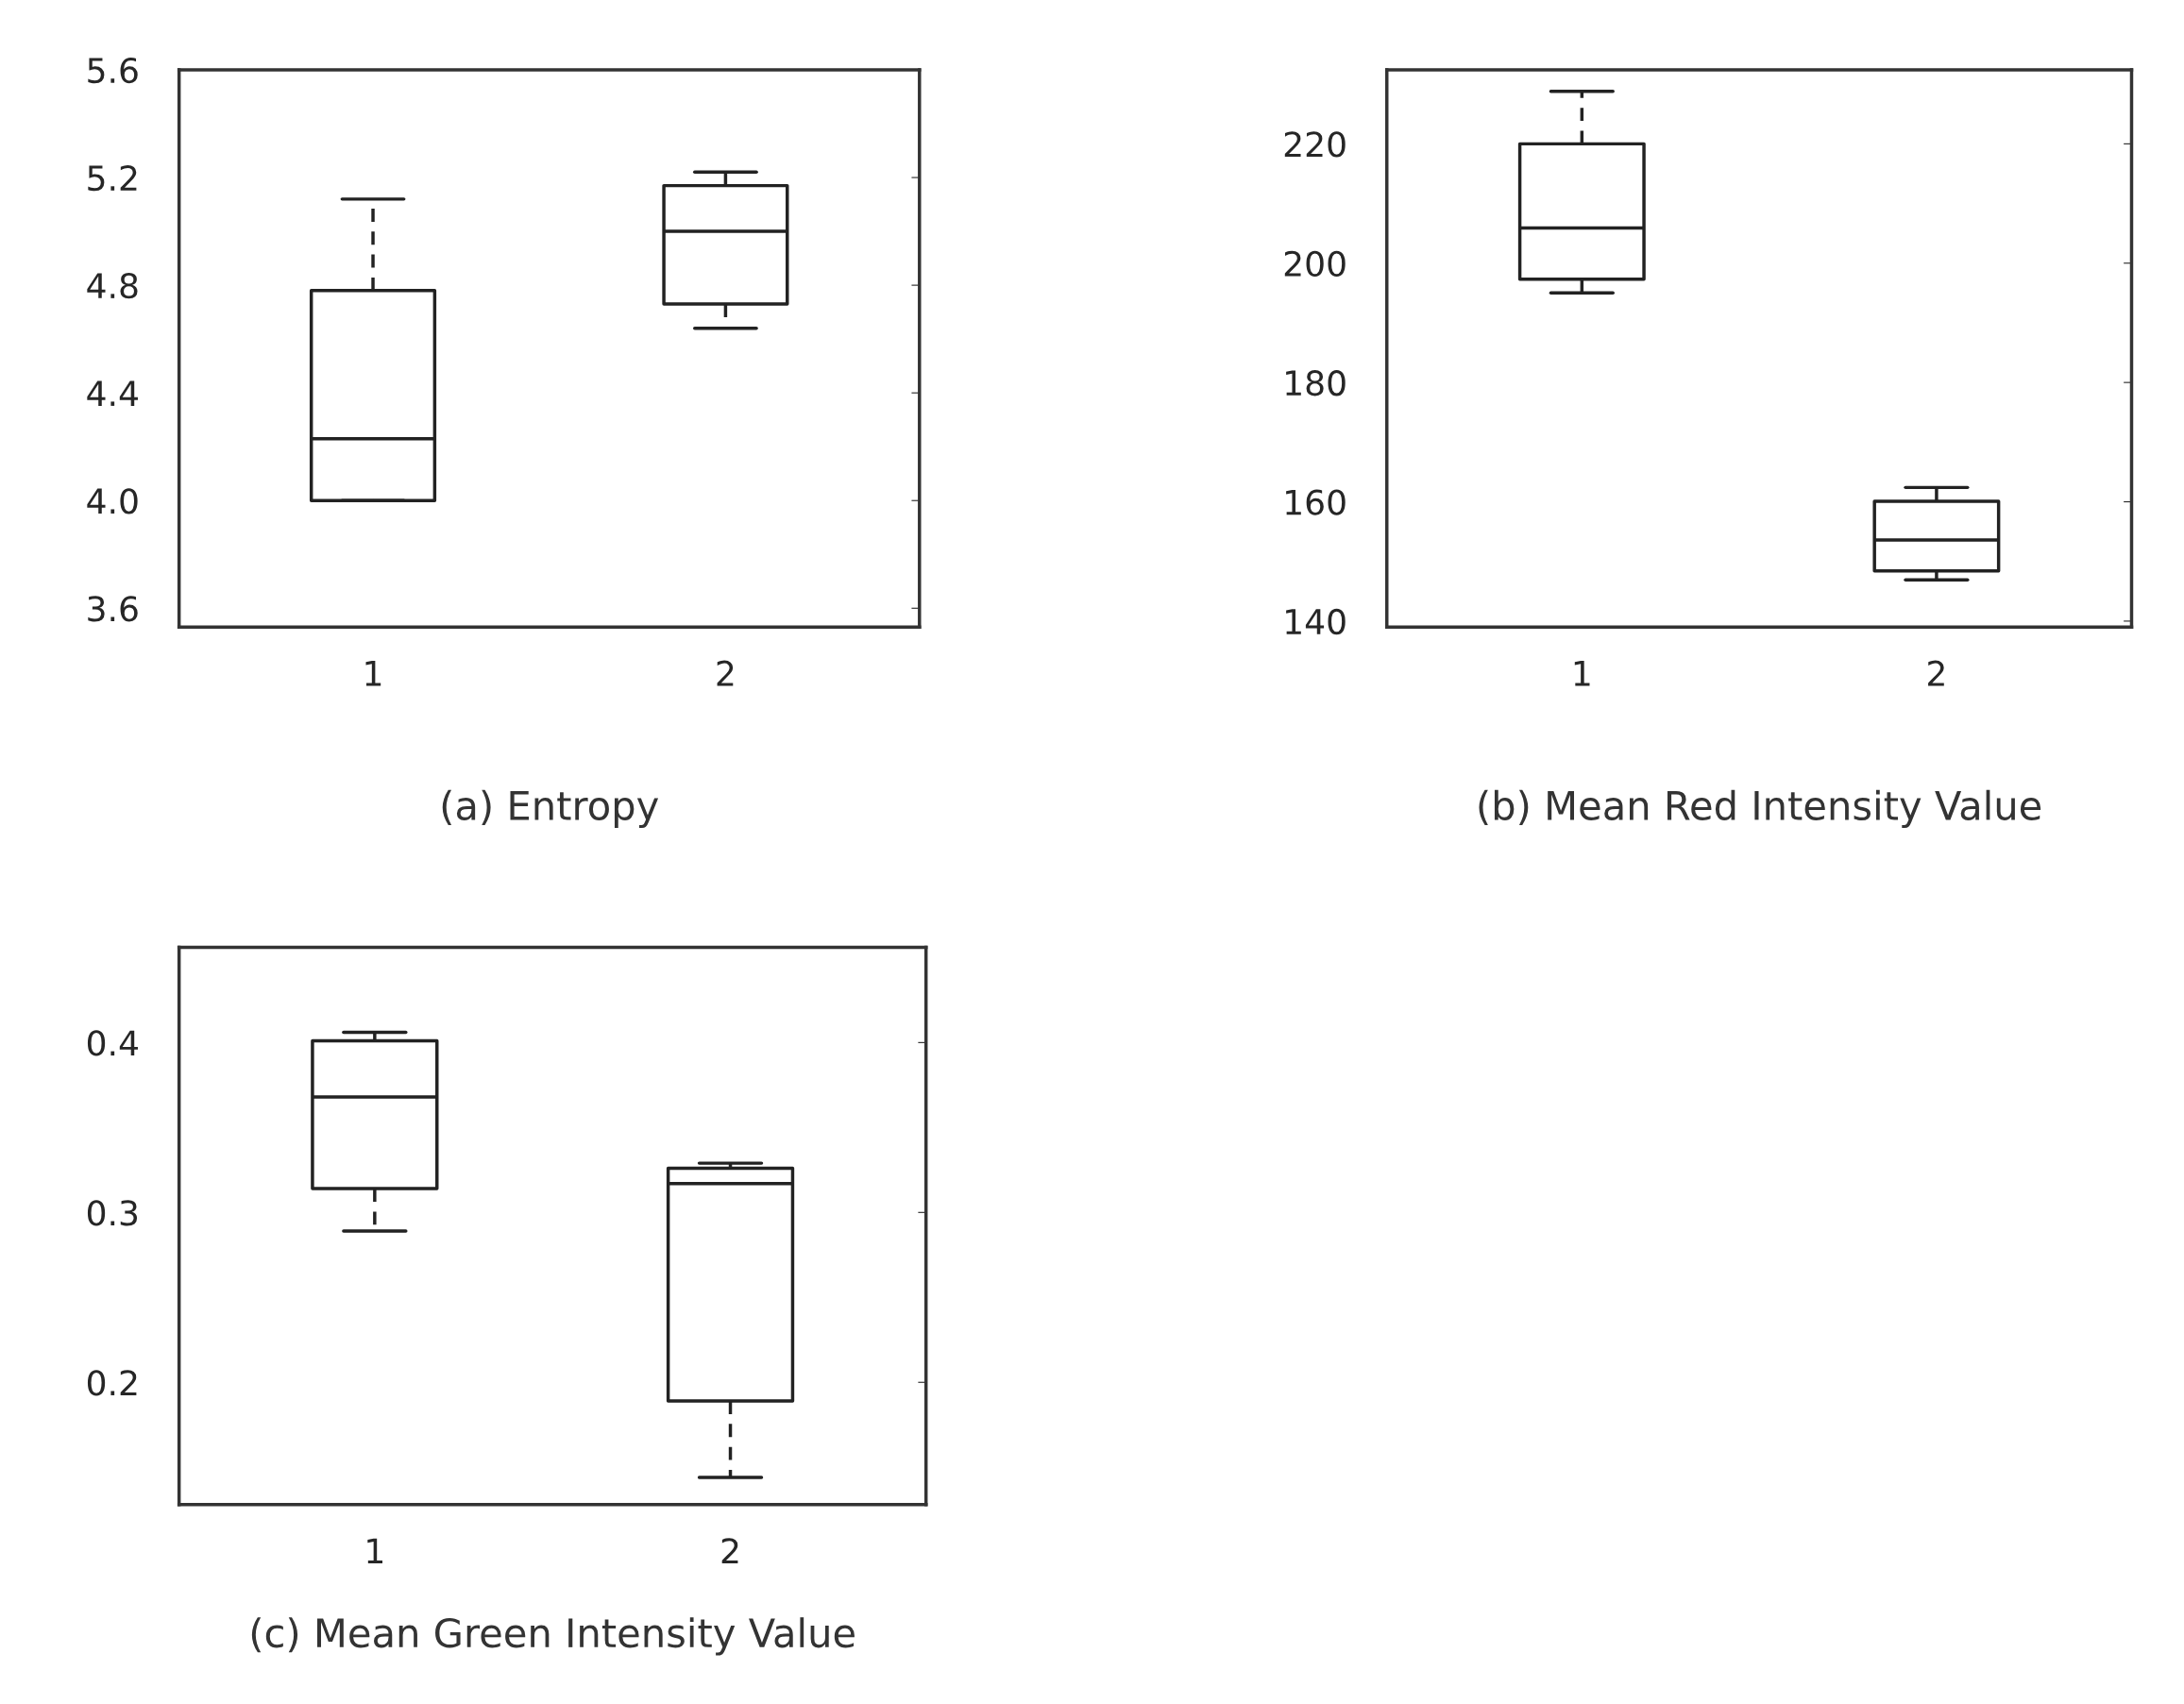 The image size is (2184, 1704). What do you see at coordinates (1316, 621) in the screenshot?
I see `y-tick-label: 140` at bounding box center [1316, 621].